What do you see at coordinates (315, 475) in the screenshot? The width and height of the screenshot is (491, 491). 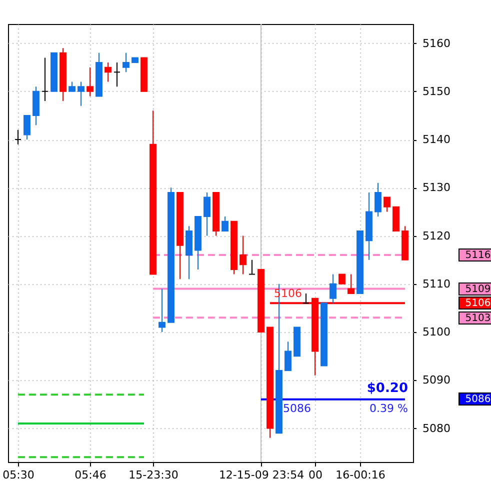 I see `x-tick-label: 00` at bounding box center [315, 475].